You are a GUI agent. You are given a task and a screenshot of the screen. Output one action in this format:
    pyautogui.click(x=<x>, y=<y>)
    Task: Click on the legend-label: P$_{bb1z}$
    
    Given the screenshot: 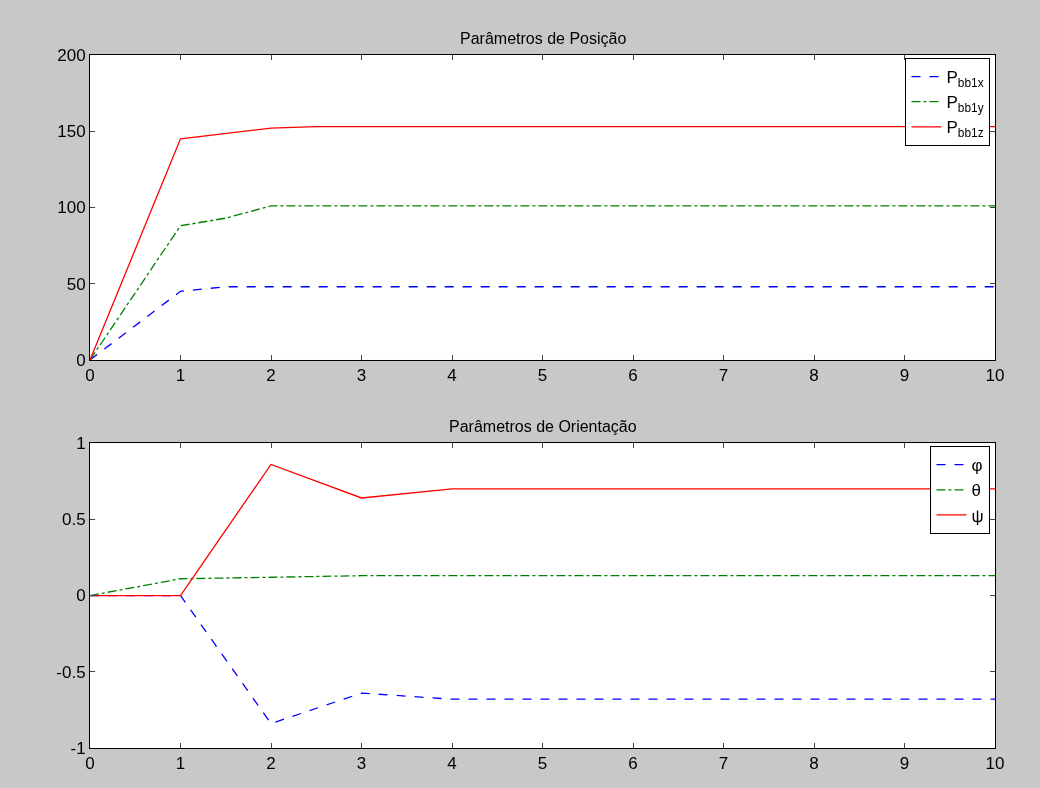 What is the action you would take?
    pyautogui.click(x=965, y=129)
    